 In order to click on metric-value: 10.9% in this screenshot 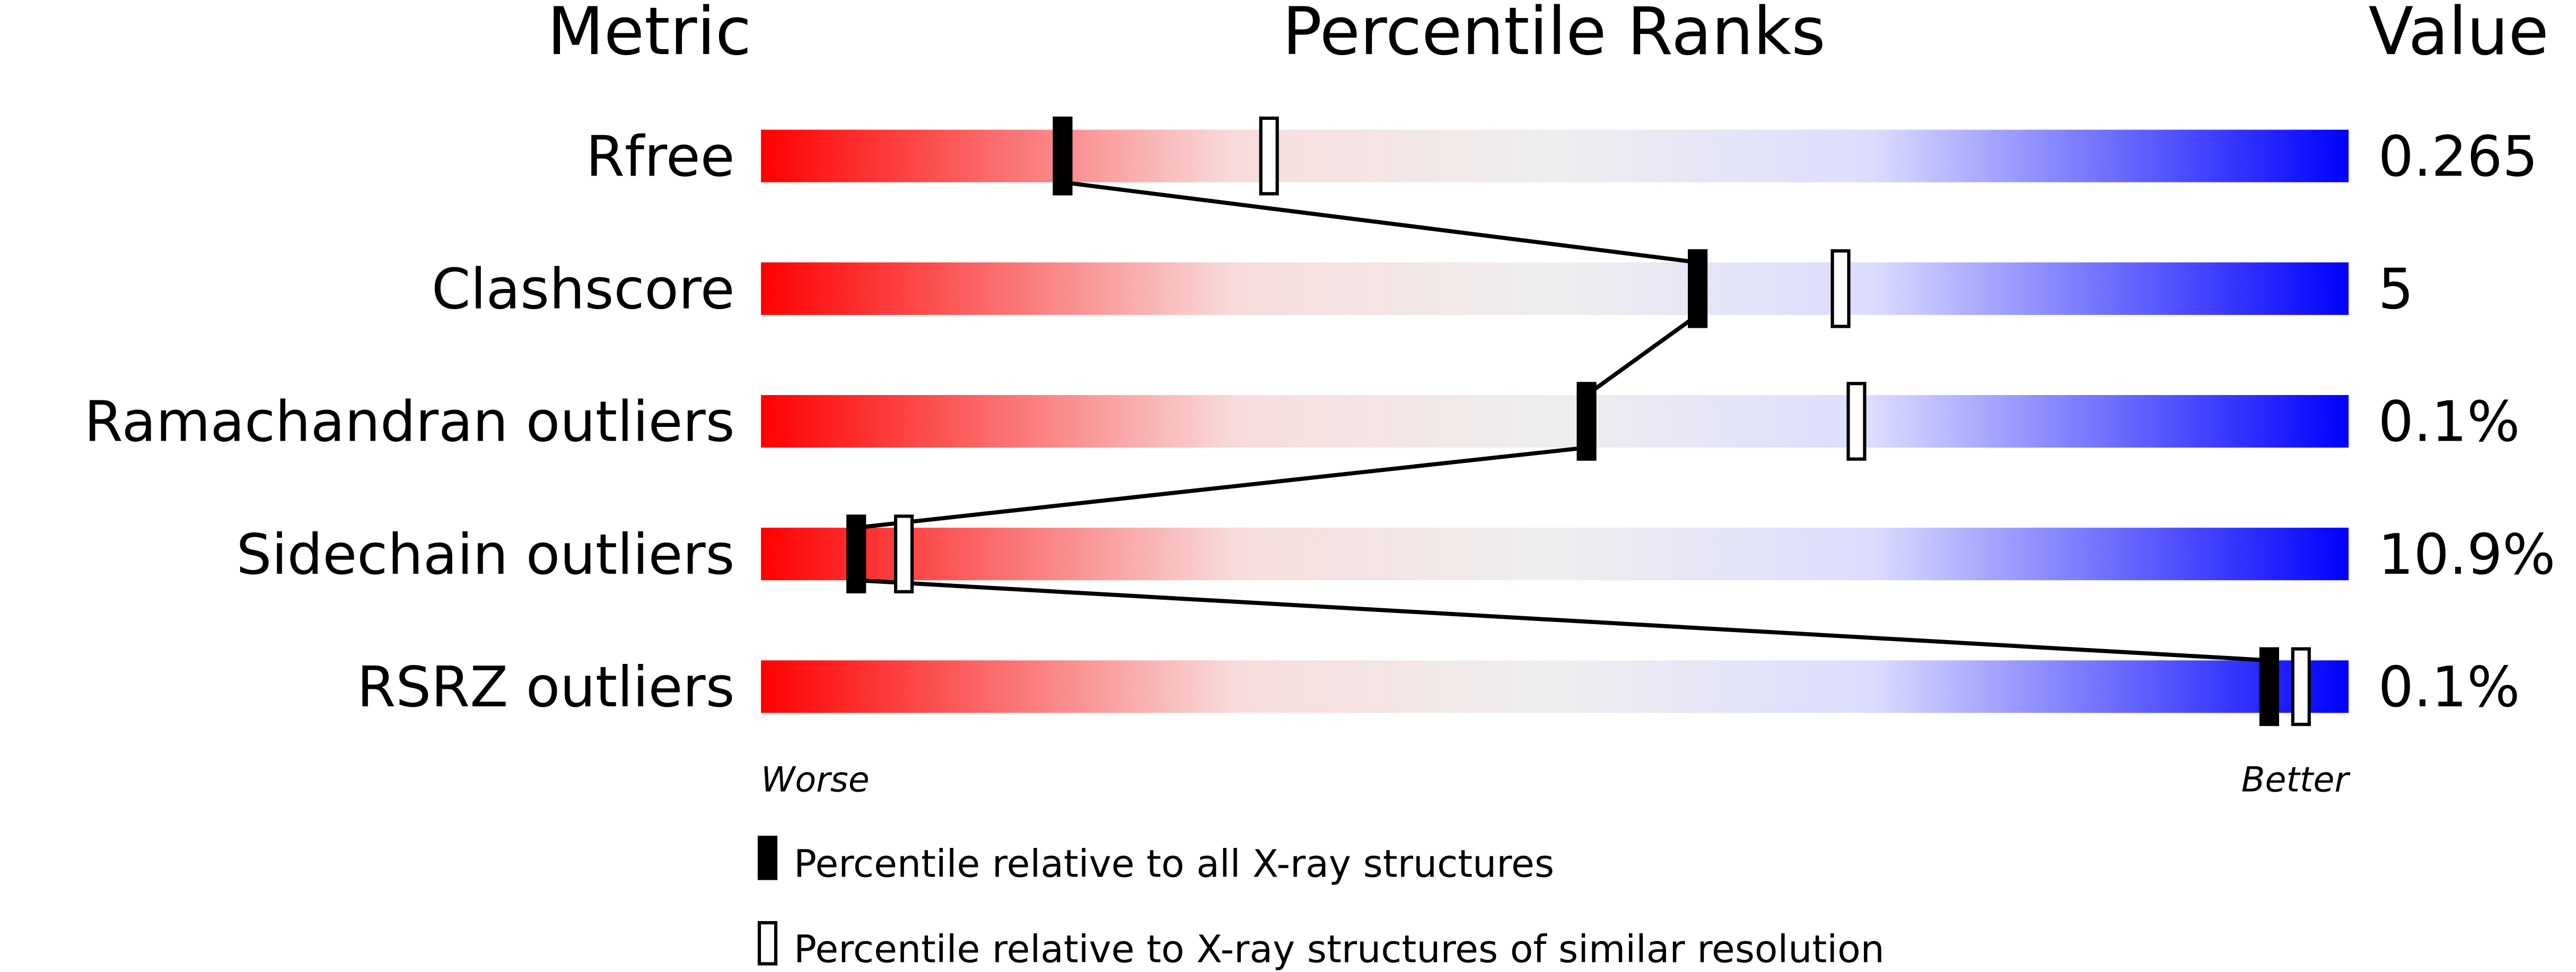, I will do `click(2466, 555)`.